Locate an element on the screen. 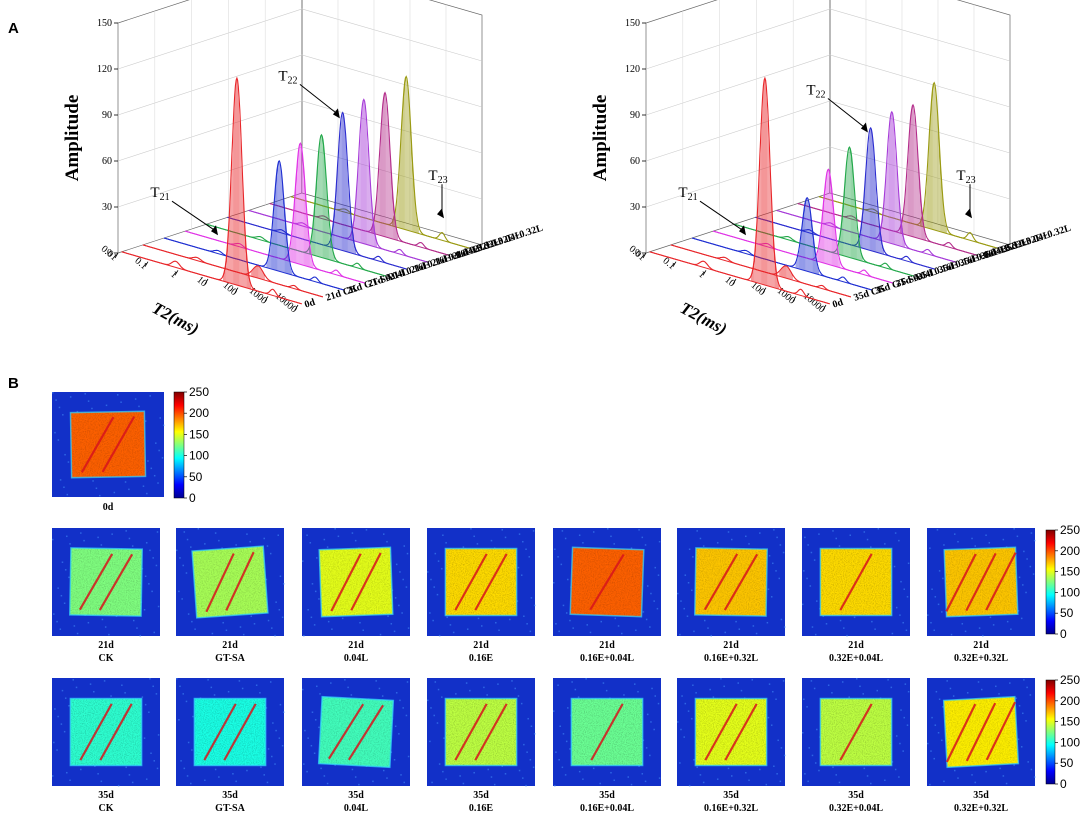 The height and width of the screenshot is (818, 1084). x-tick is located at coordinates (674, 264).